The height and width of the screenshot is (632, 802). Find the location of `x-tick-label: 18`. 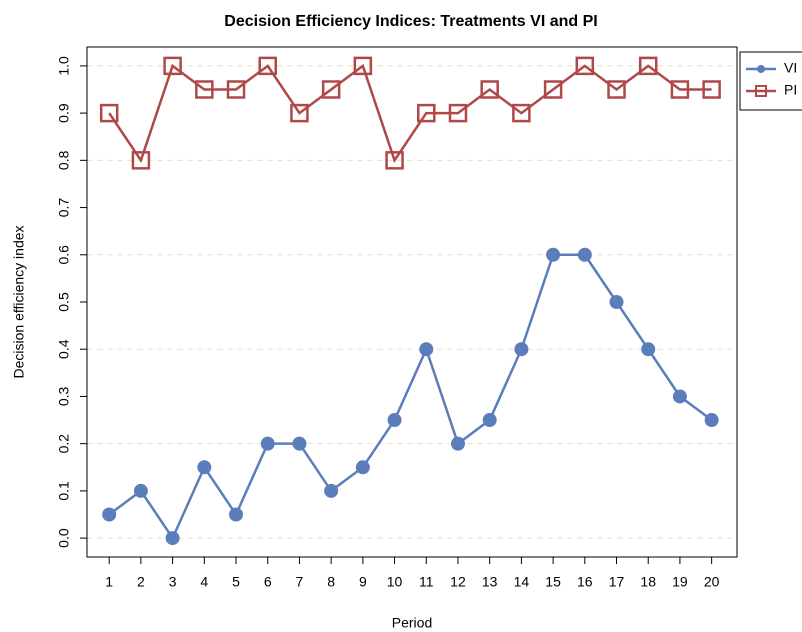

x-tick-label: 18 is located at coordinates (648, 582).